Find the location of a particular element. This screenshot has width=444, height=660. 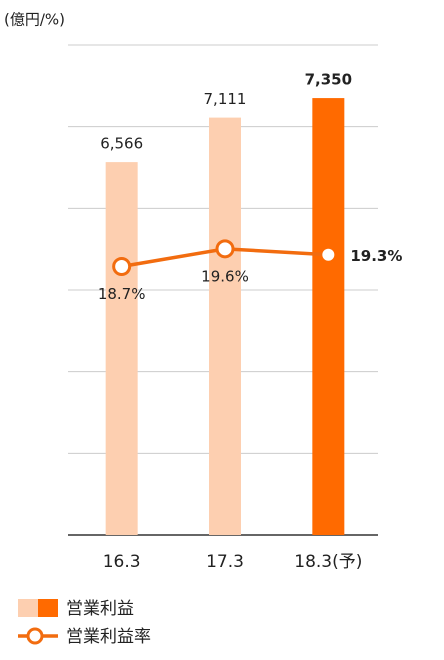

line-value-label: 19.6% is located at coordinates (225, 276).